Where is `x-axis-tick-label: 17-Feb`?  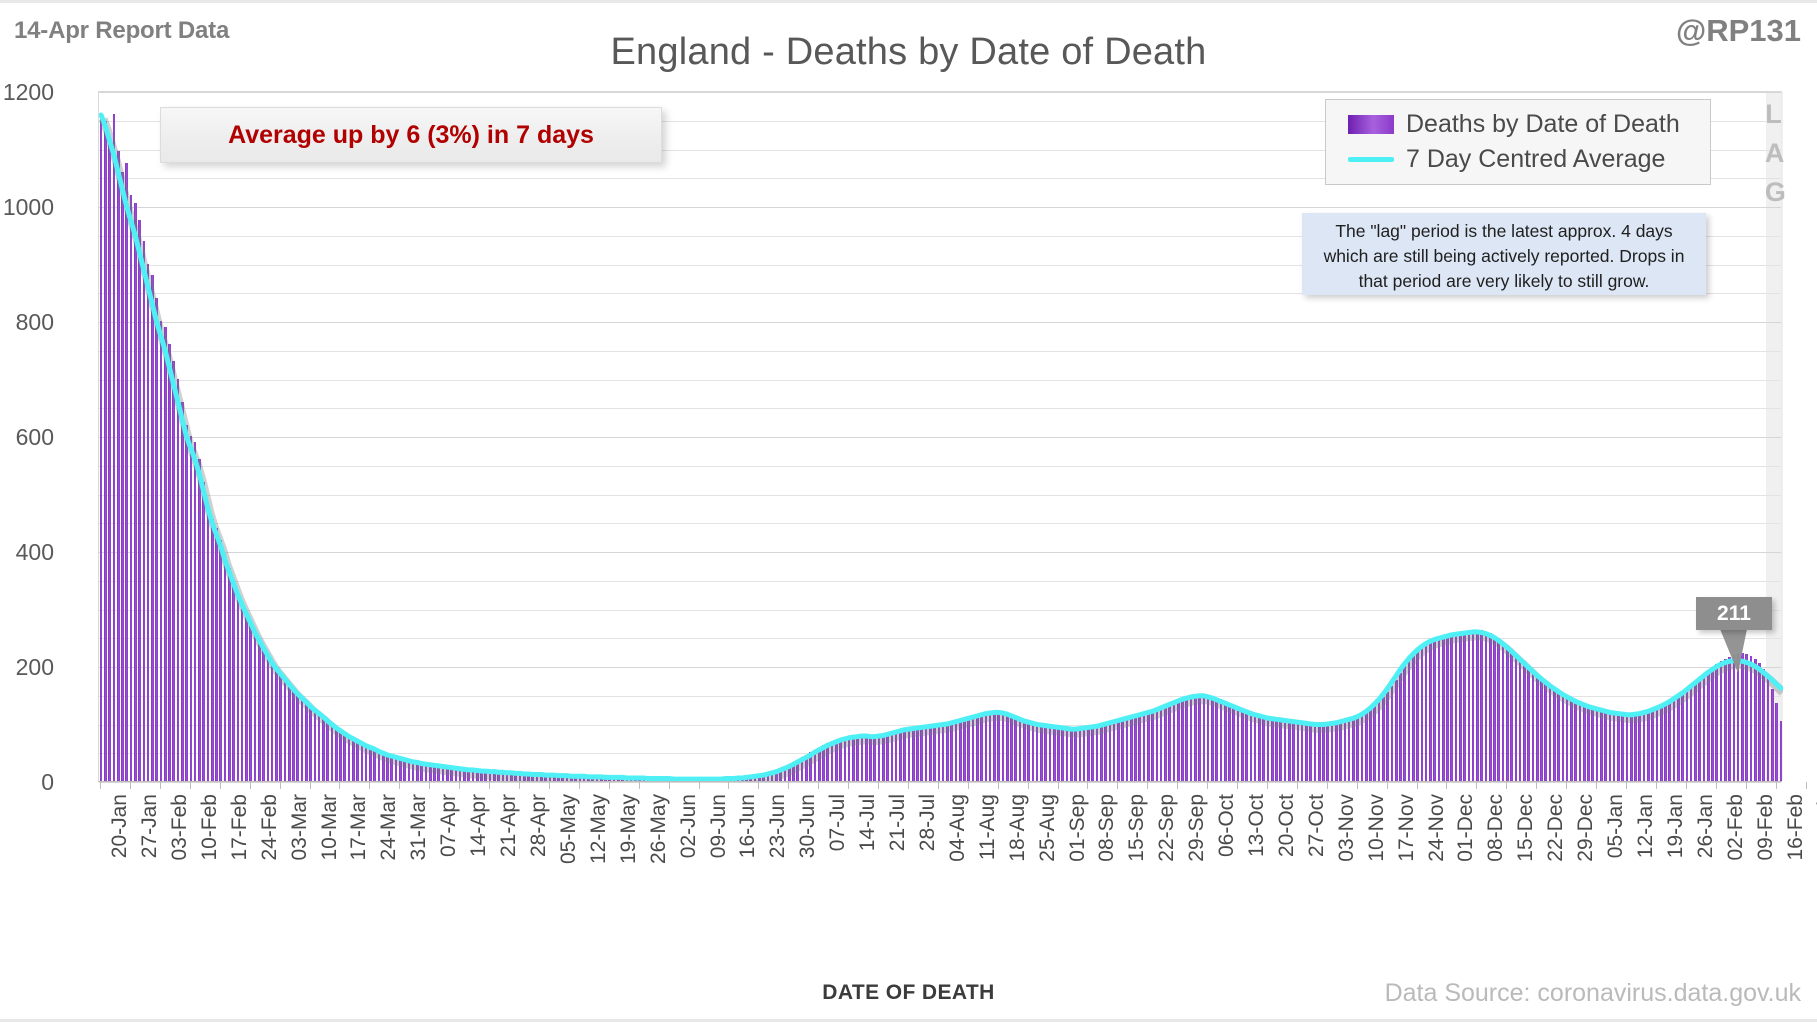
x-axis-tick-label: 17-Feb is located at coordinates (239, 827).